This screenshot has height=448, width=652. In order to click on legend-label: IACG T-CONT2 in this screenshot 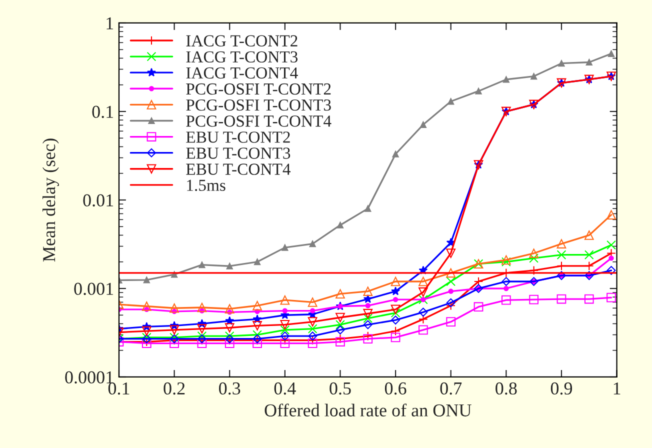, I will do `click(242, 40)`.